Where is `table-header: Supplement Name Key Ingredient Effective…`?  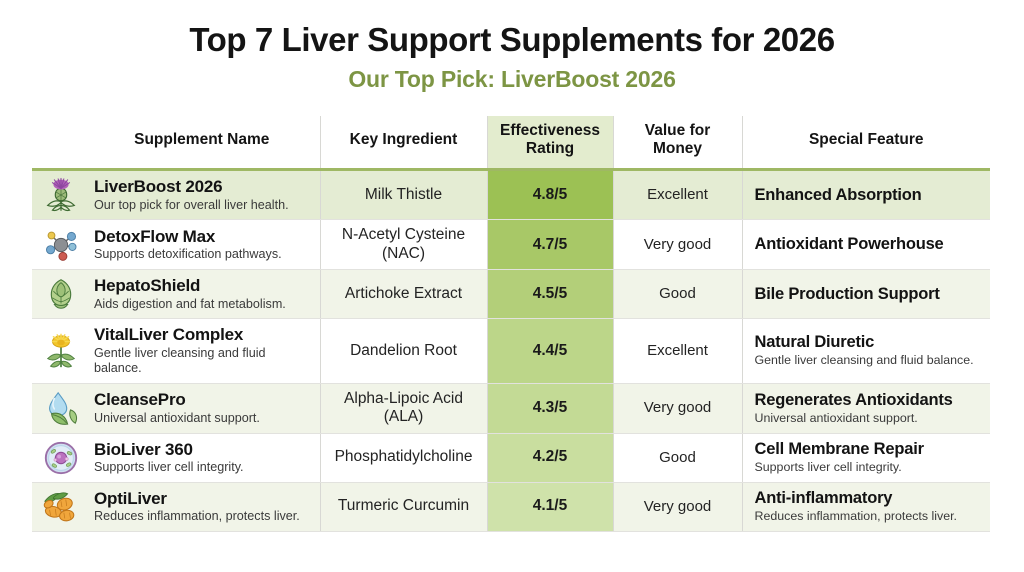
table-header: Supplement Name Key Ingredient Effective… is located at coordinates (511, 144).